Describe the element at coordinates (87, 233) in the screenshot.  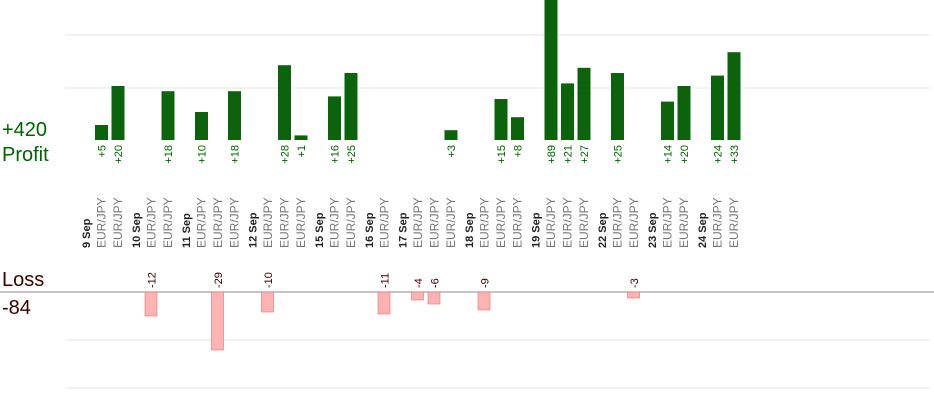
I see `day-label: 9 Sep` at that location.